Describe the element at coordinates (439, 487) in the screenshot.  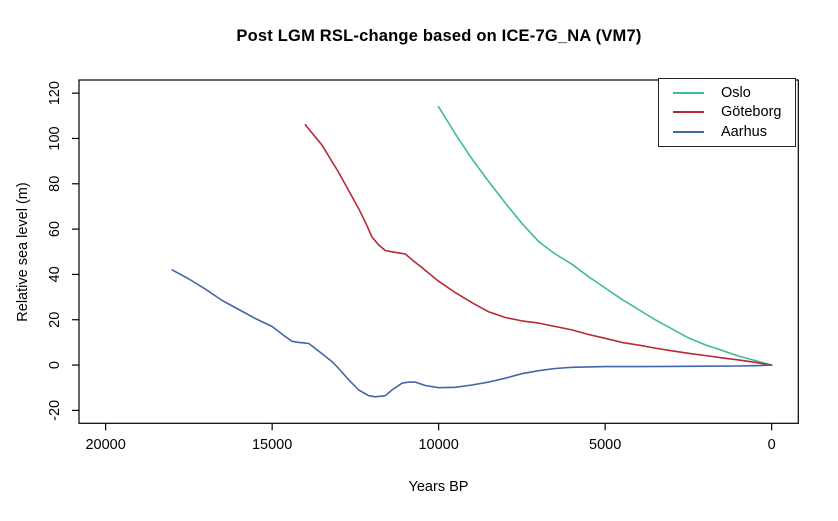
I see `x-axis-title: Years BP` at that location.